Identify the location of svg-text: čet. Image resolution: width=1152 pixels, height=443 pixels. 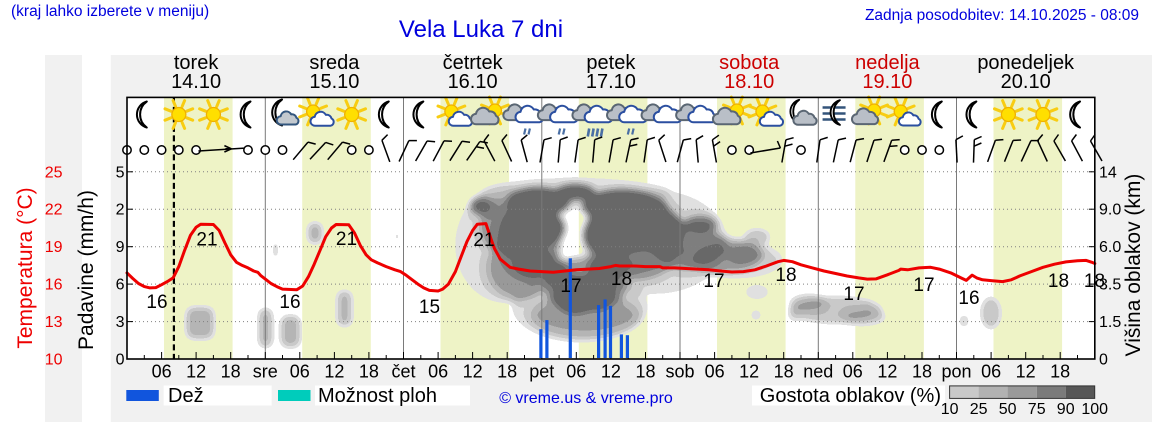
(403, 372).